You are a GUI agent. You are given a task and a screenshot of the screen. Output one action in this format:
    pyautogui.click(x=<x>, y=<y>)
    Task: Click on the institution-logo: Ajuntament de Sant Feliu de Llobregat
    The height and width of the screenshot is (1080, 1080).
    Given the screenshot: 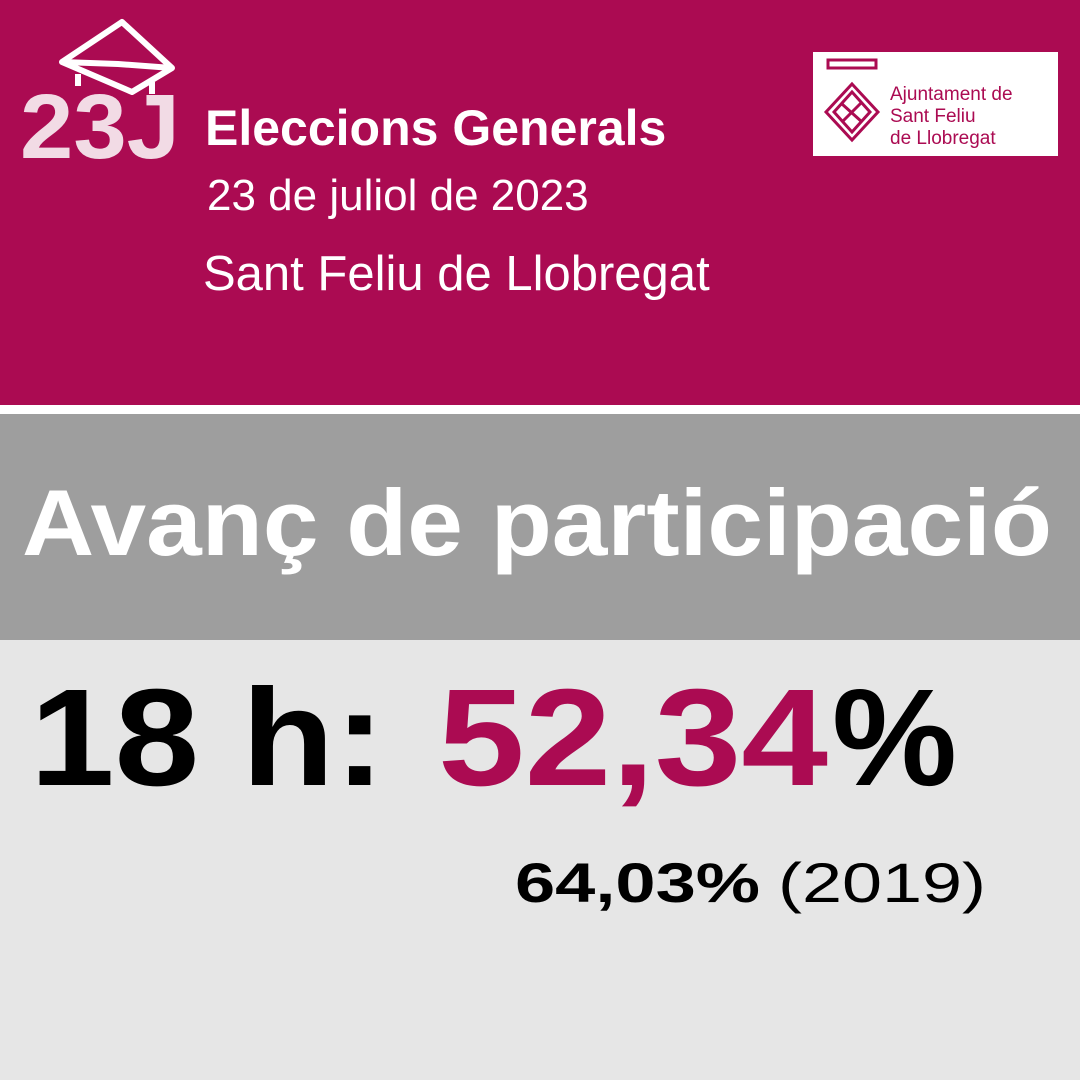 What is the action you would take?
    pyautogui.click(x=935, y=104)
    